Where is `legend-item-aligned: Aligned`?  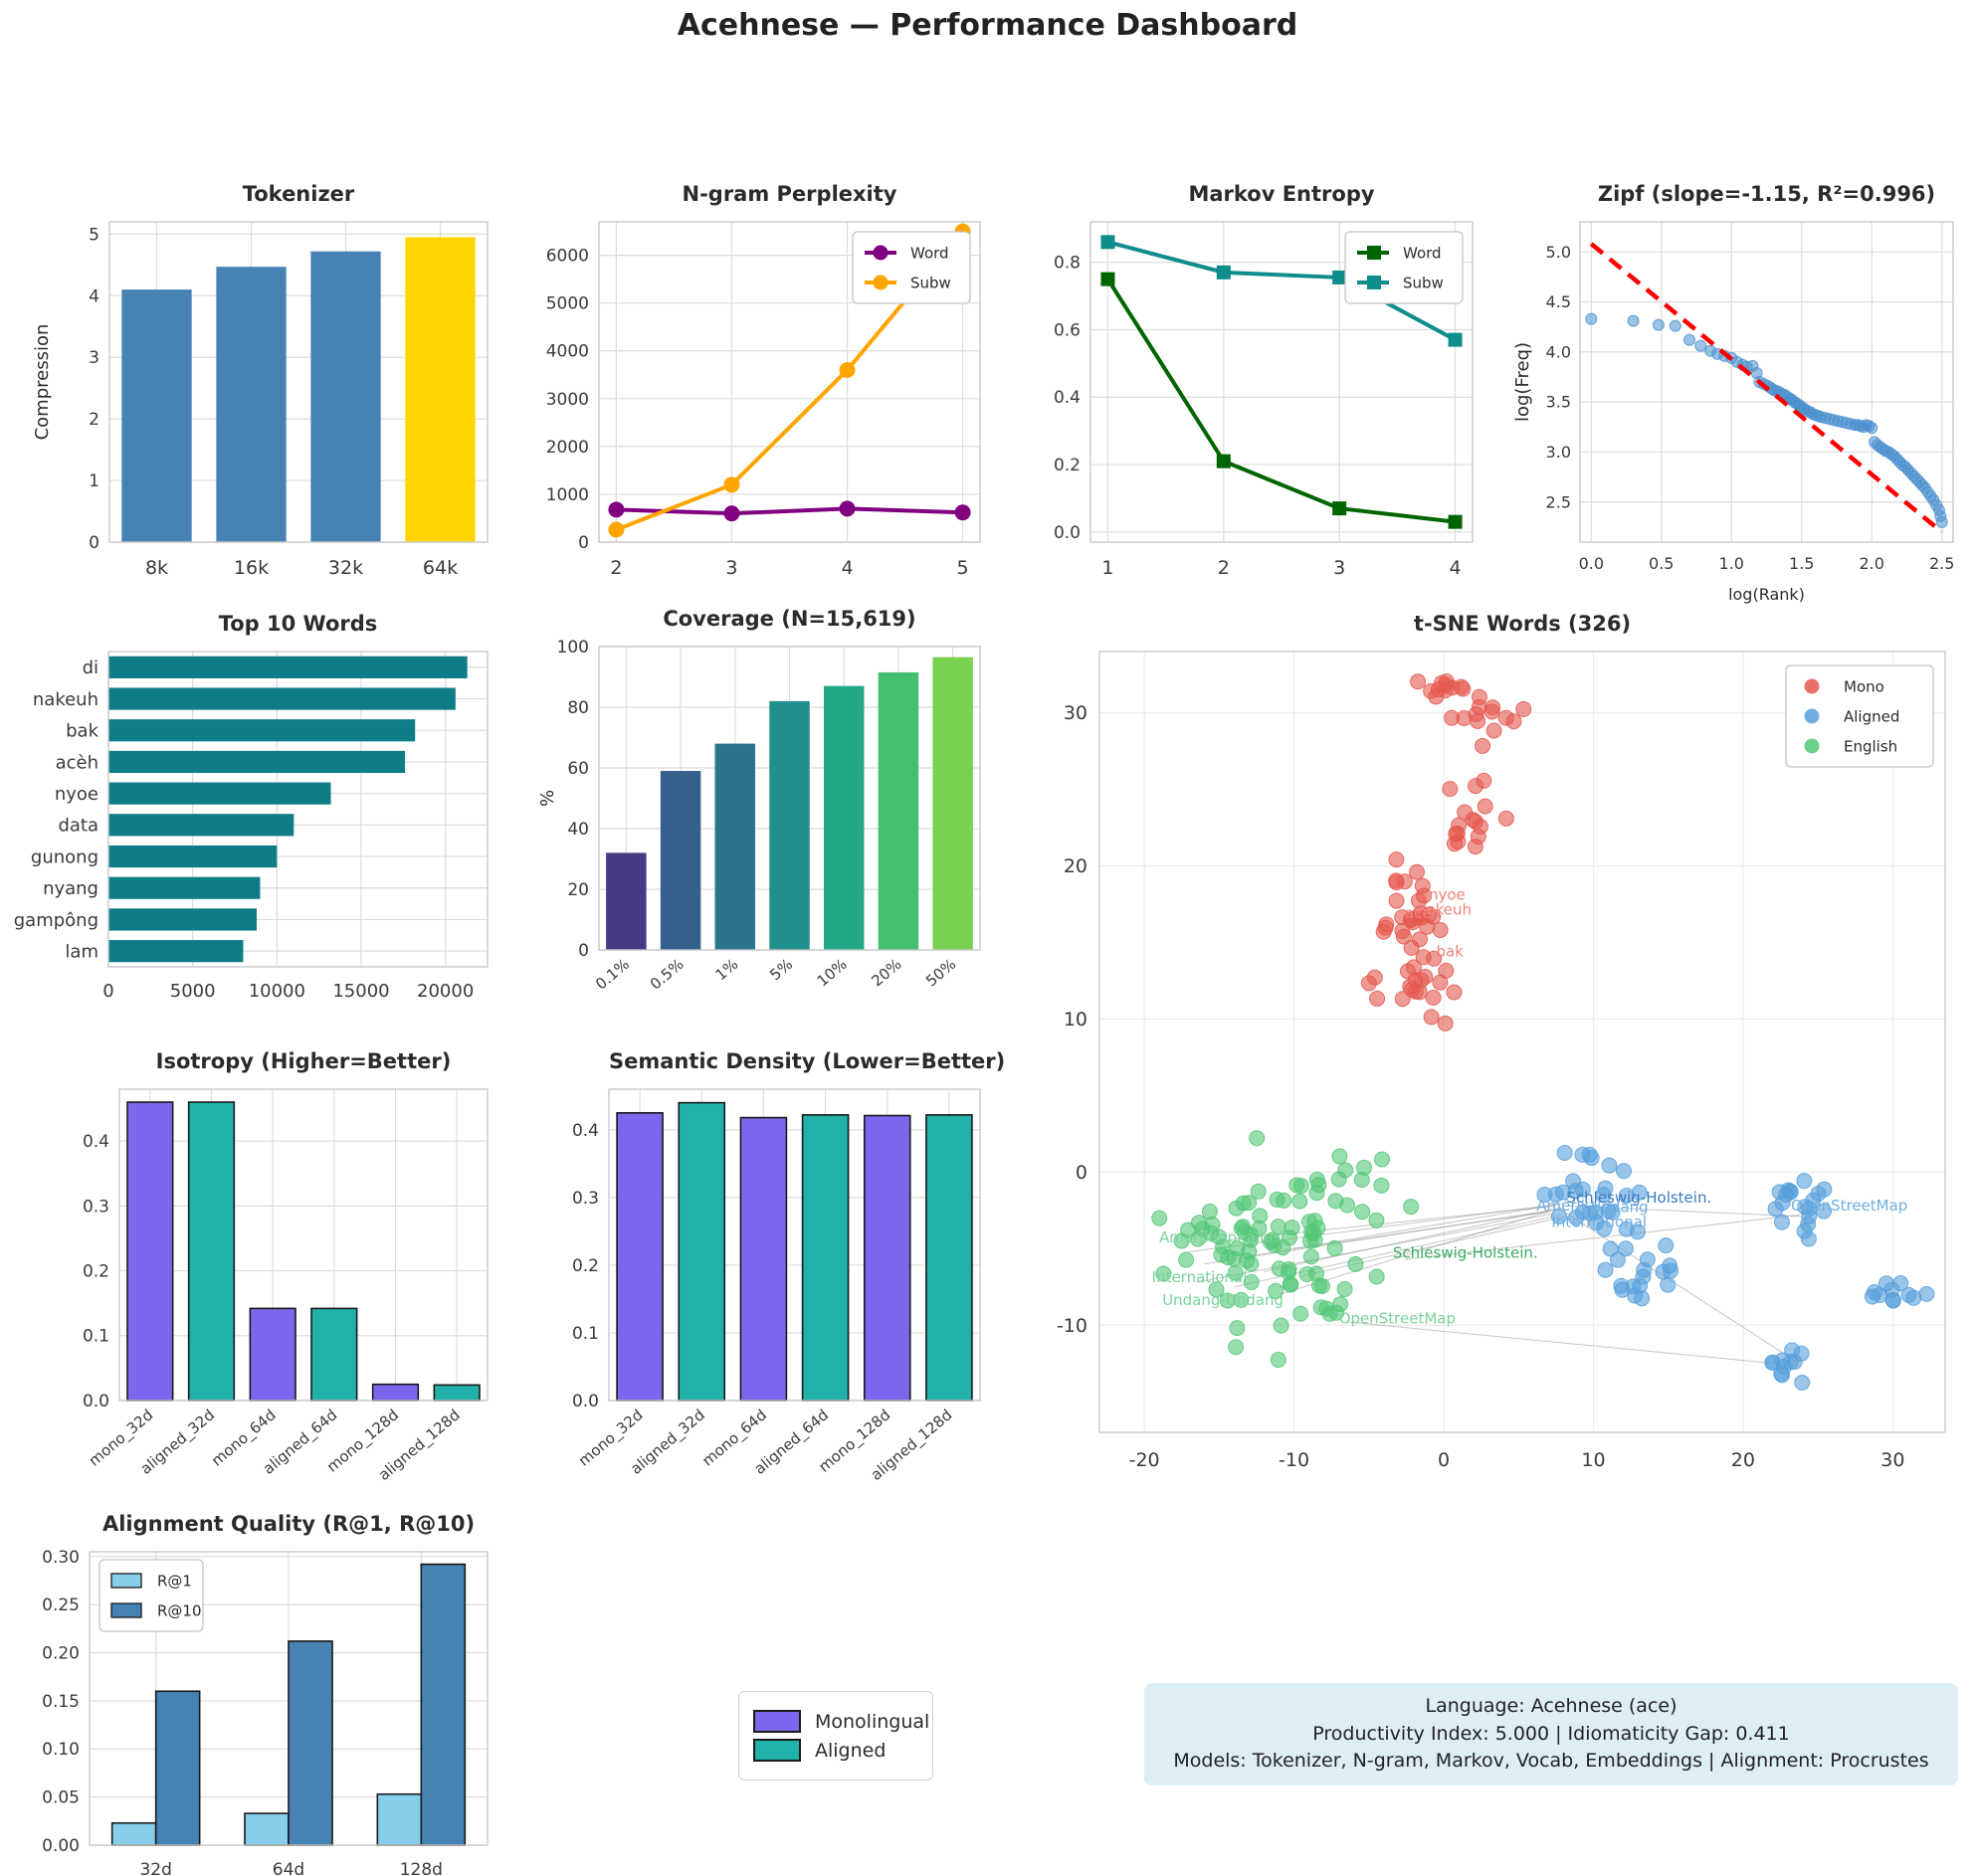
legend-item-aligned: Aligned is located at coordinates (835, 1750).